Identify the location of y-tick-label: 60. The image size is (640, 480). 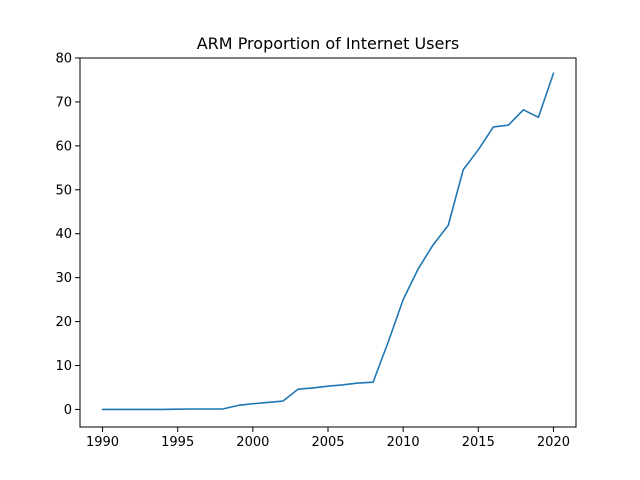
(63, 146).